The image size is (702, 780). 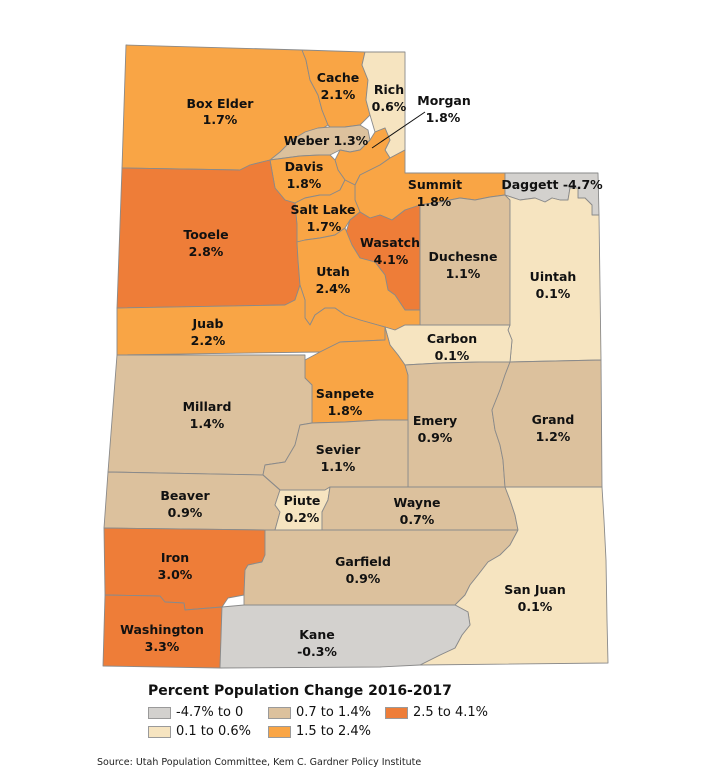 What do you see at coordinates (553, 293) in the screenshot?
I see `label-uintah-value: 0.1%` at bounding box center [553, 293].